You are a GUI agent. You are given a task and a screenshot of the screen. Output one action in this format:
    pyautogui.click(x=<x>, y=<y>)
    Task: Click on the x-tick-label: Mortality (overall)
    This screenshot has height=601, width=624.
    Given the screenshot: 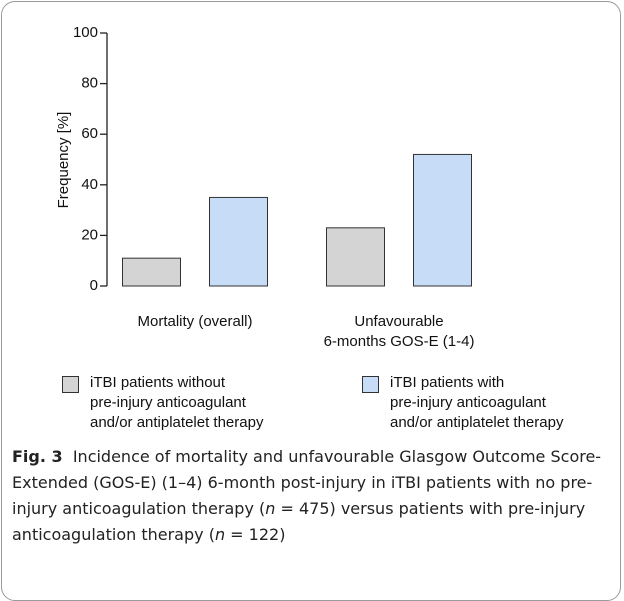 What is the action you would take?
    pyautogui.click(x=195, y=321)
    